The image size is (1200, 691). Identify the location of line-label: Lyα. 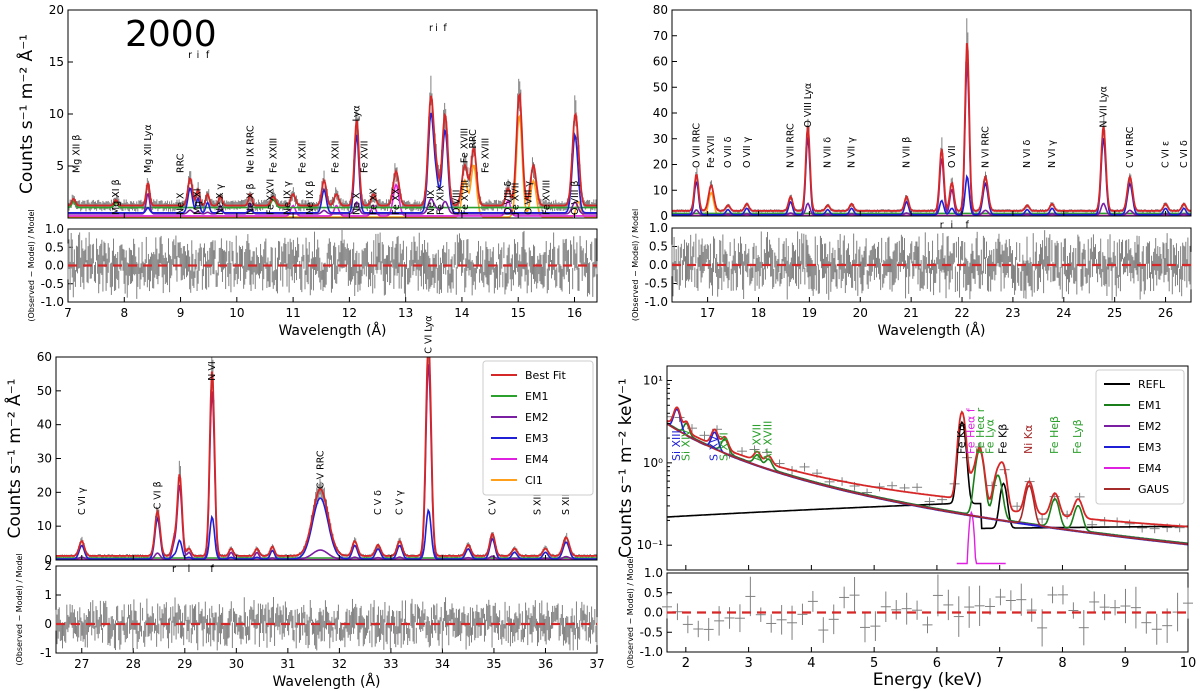
(357, 113).